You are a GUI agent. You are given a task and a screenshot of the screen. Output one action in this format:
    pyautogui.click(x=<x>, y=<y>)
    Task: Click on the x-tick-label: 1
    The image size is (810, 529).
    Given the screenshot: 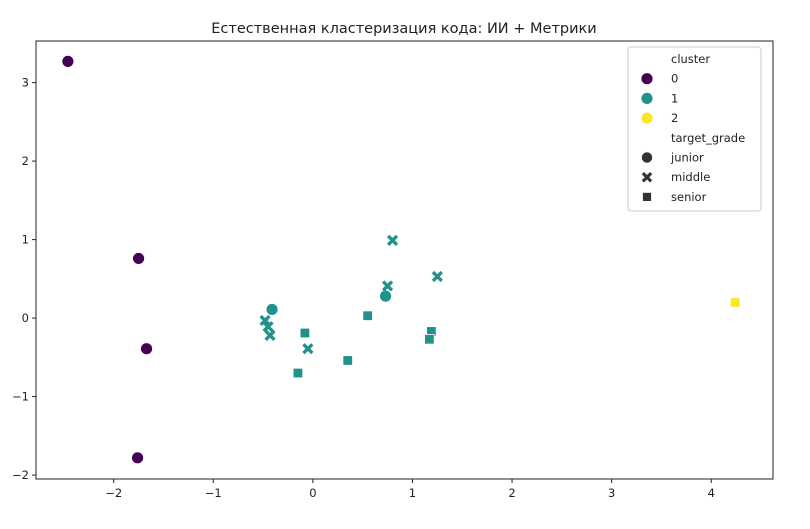 What is the action you would take?
    pyautogui.click(x=412, y=493)
    